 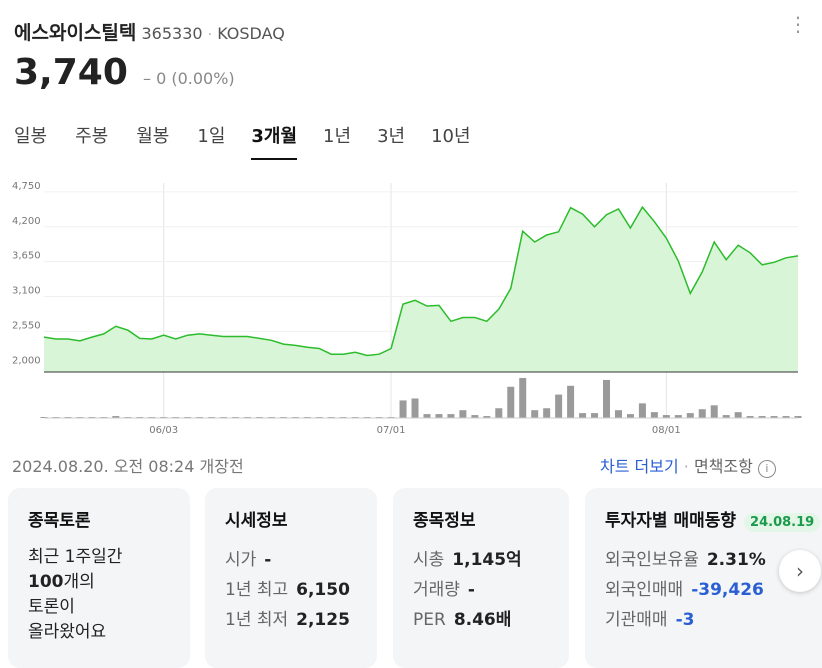 I want to click on info-row: 외국인매매 -39,426, so click(x=713, y=590).